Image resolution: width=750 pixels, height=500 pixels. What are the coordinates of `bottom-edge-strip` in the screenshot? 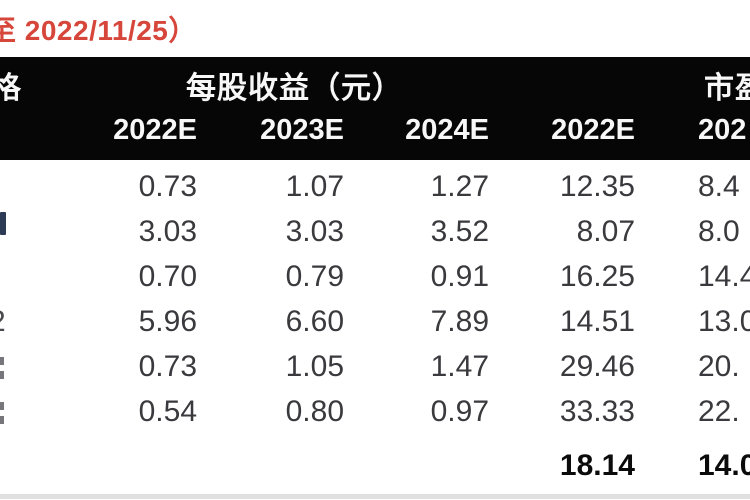 It's located at (375, 496).